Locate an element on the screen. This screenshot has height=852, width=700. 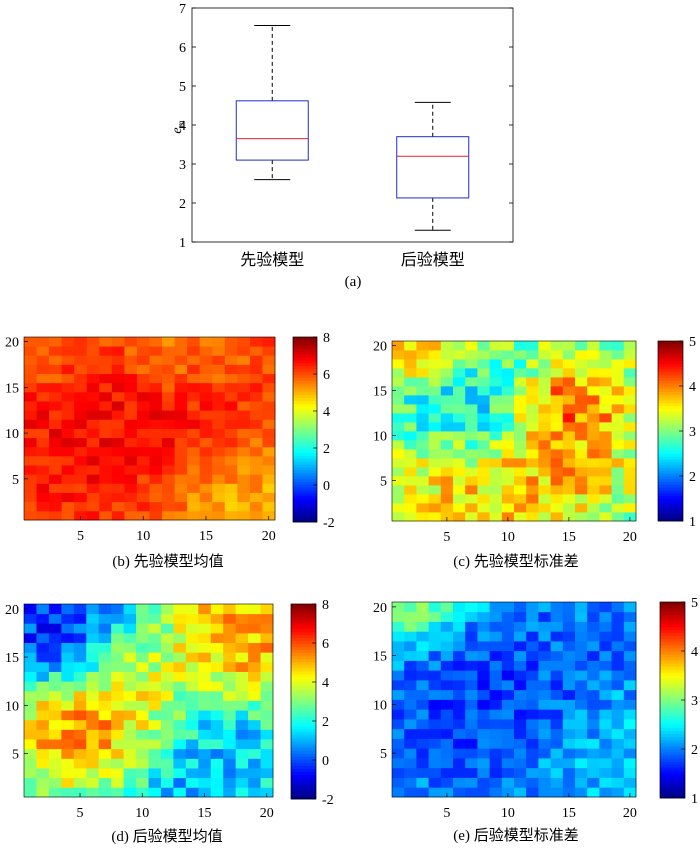
colorbar-tick-label: -2 is located at coordinates (329, 523).